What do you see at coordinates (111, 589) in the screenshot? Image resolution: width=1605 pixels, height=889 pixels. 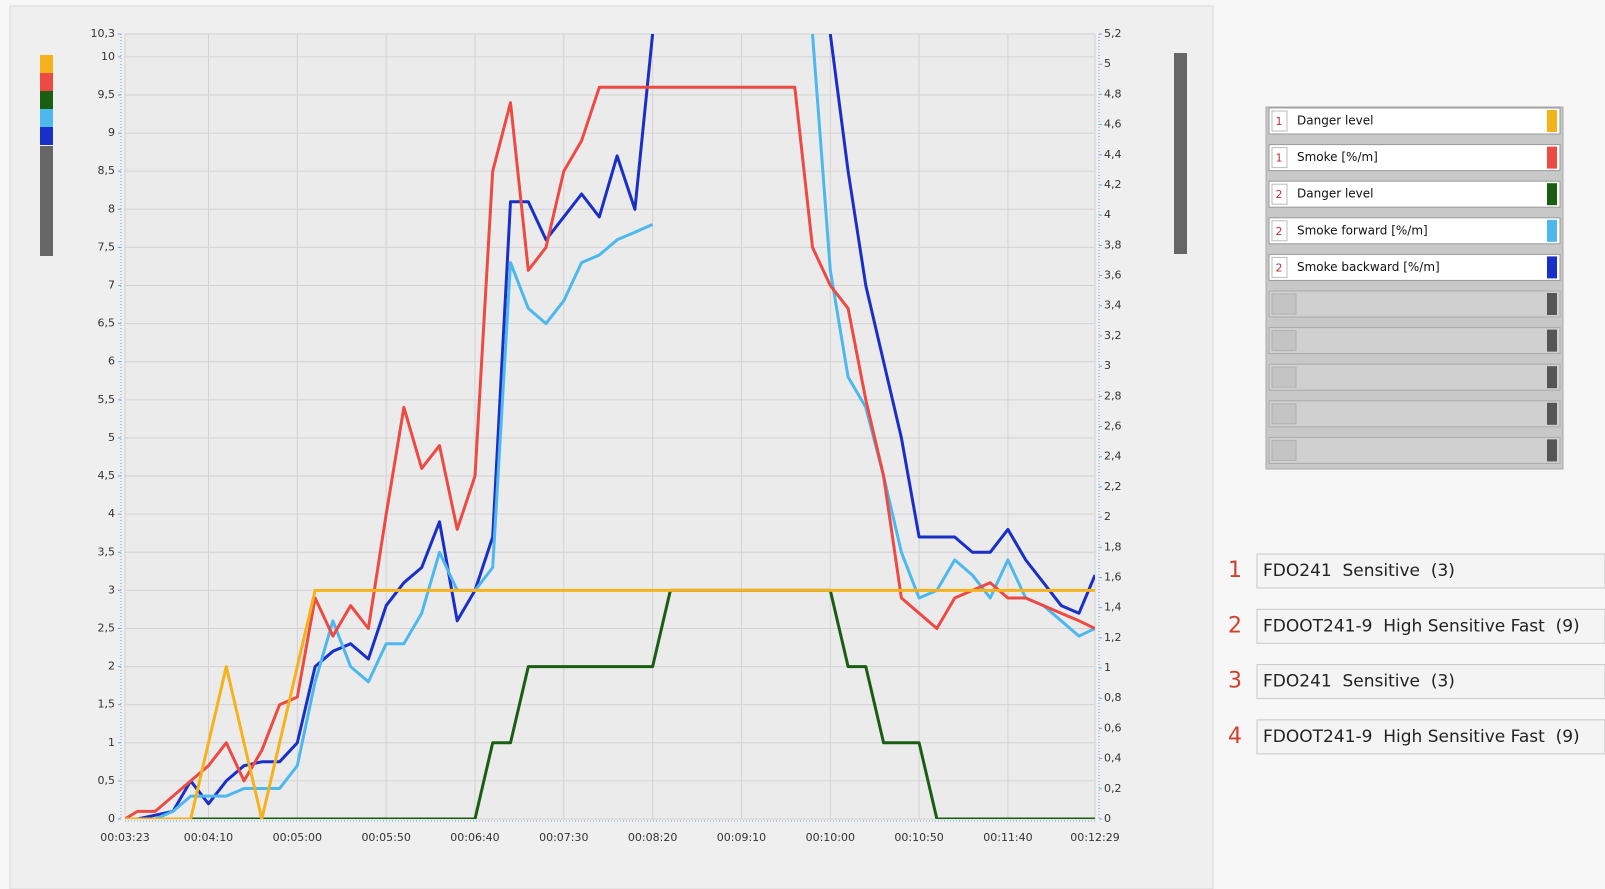 I see `y-tick-label: 3` at bounding box center [111, 589].